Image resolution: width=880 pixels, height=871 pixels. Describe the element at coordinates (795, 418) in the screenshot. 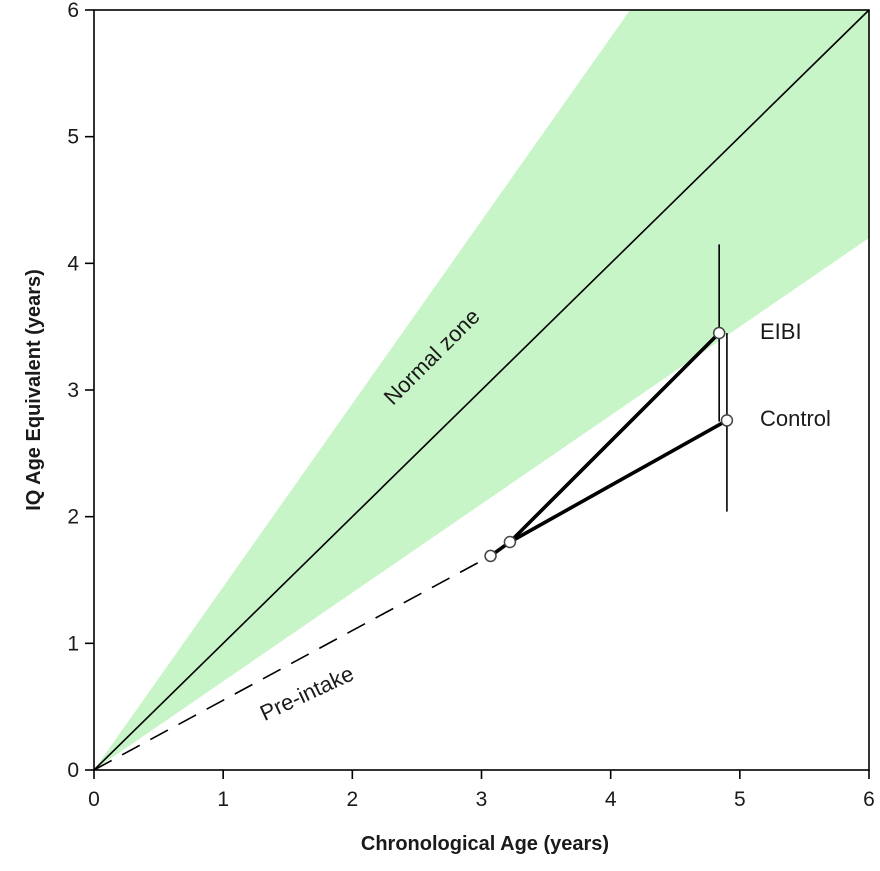

I see `control-label: Control` at that location.